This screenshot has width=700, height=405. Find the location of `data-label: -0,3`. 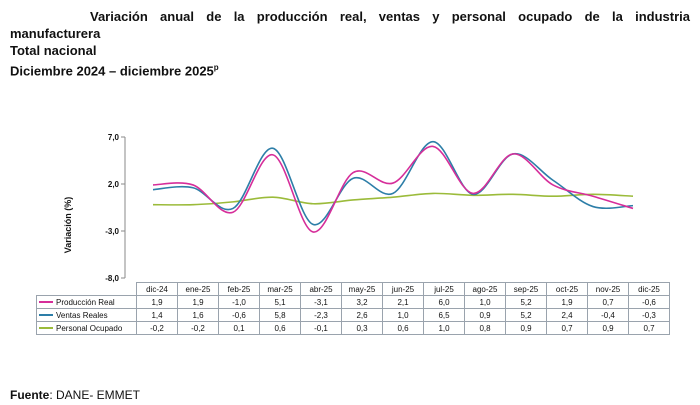

data-label: -0,3 is located at coordinates (649, 315).